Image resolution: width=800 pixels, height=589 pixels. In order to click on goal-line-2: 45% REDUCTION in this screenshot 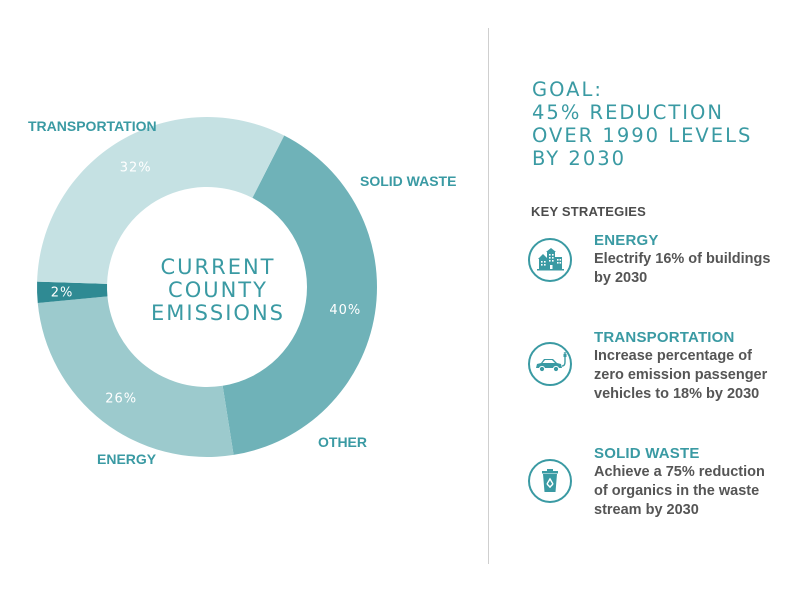, I will do `click(628, 112)`.